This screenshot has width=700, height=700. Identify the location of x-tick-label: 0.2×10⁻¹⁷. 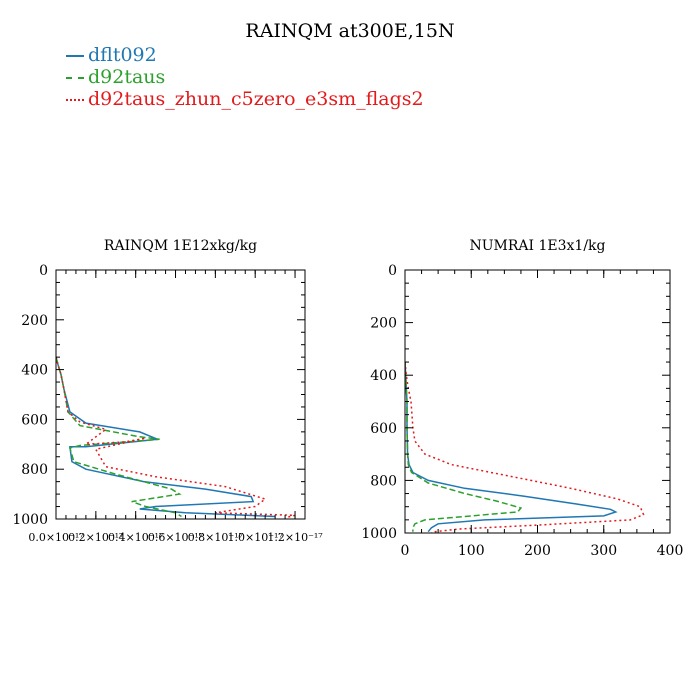
(96, 537).